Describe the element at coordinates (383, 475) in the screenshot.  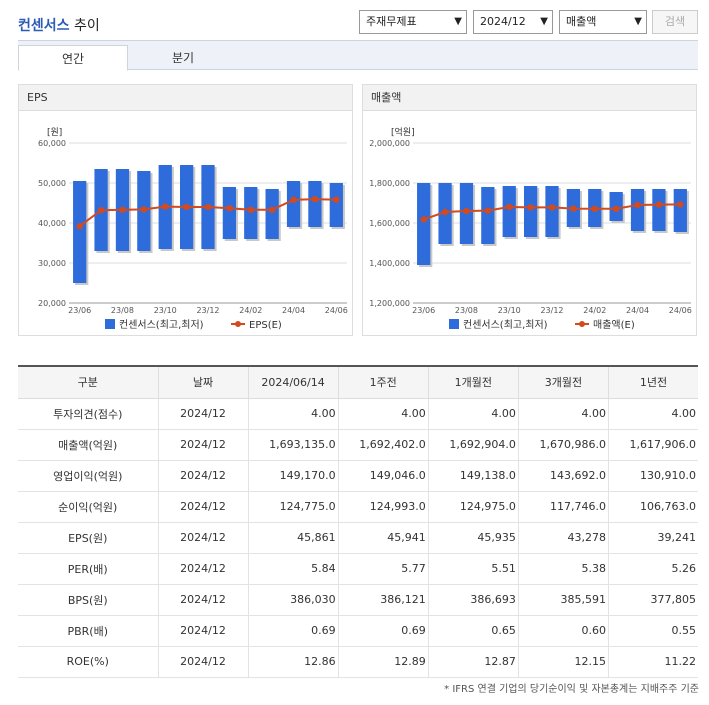
I see `table-cell: 149,046.0` at that location.